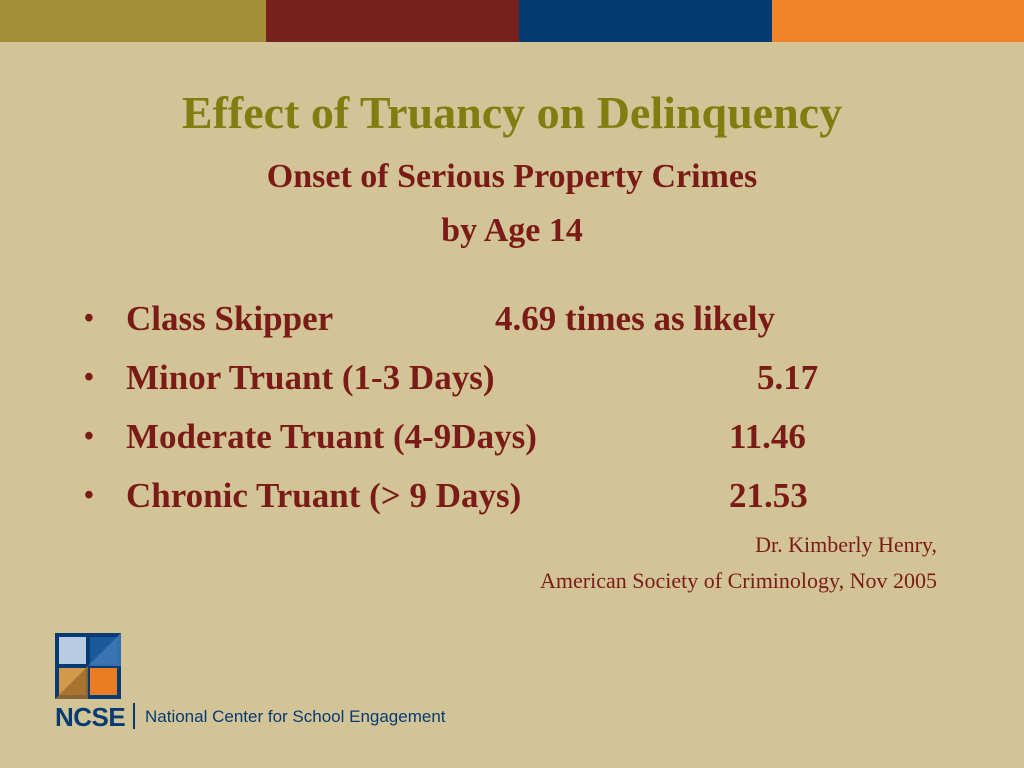 The image size is (1024, 768). Describe the element at coordinates (514, 385) in the screenshot. I see `bullet-item-minor-truant: • Minor Truant (1-3 Days) 5.17` at that location.